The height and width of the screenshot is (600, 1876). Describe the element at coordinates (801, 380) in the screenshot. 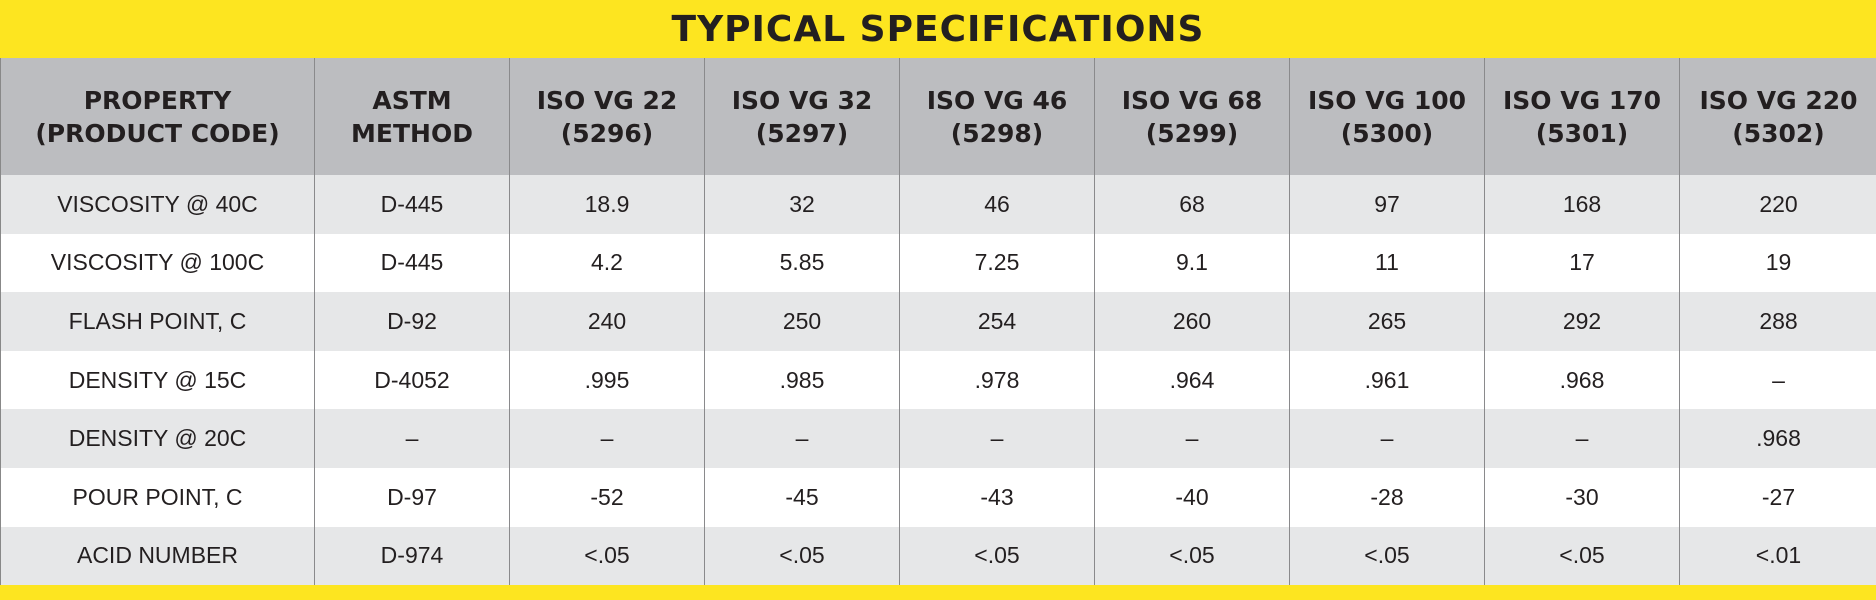

I see `table-cell: .985` at that location.